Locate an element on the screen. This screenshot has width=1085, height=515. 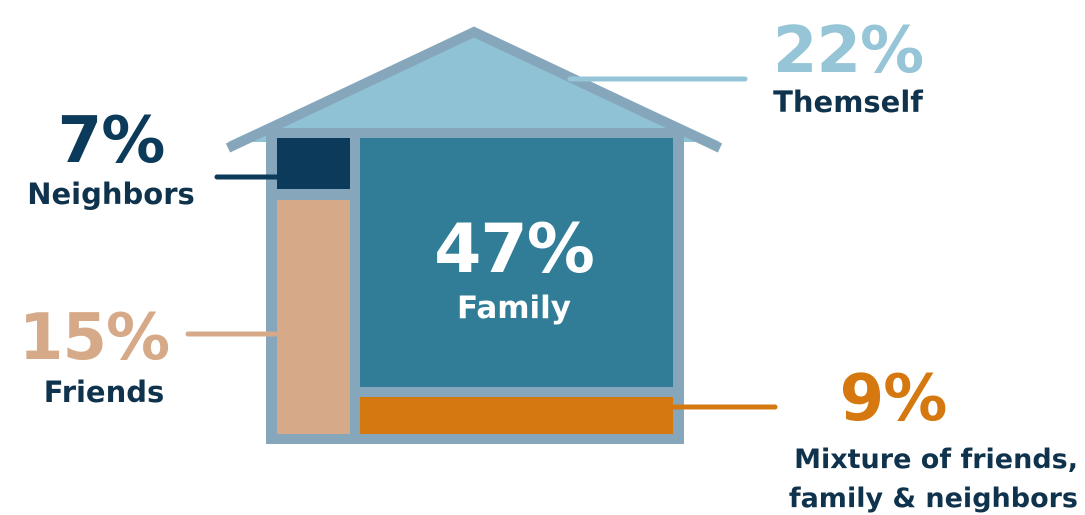
percent-themself: 22% is located at coordinates (848, 51).